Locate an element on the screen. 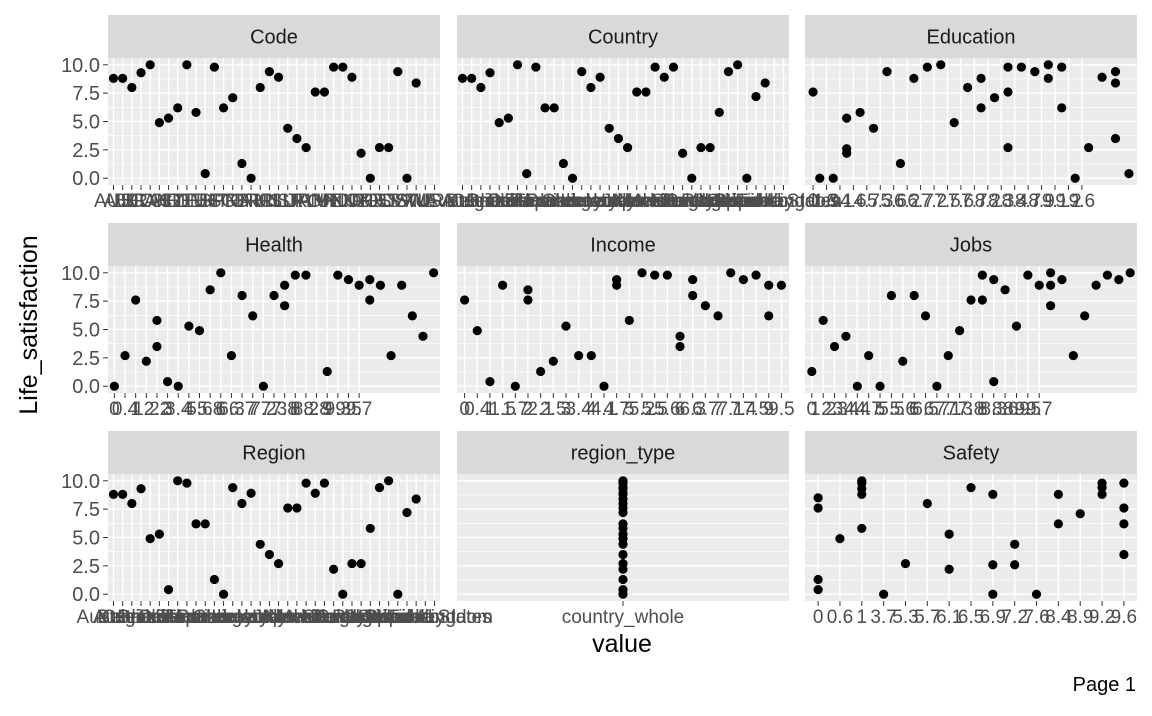 The height and width of the screenshot is (716, 1152). x-tick-label: Greece is located at coordinates (572, 201).